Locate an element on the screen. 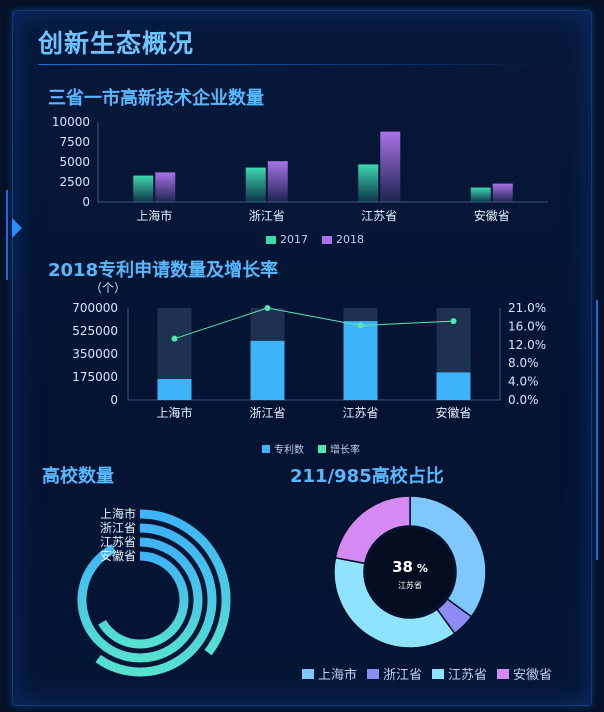 The image size is (604, 712). donut-slice-江苏省 is located at coordinates (394, 602).